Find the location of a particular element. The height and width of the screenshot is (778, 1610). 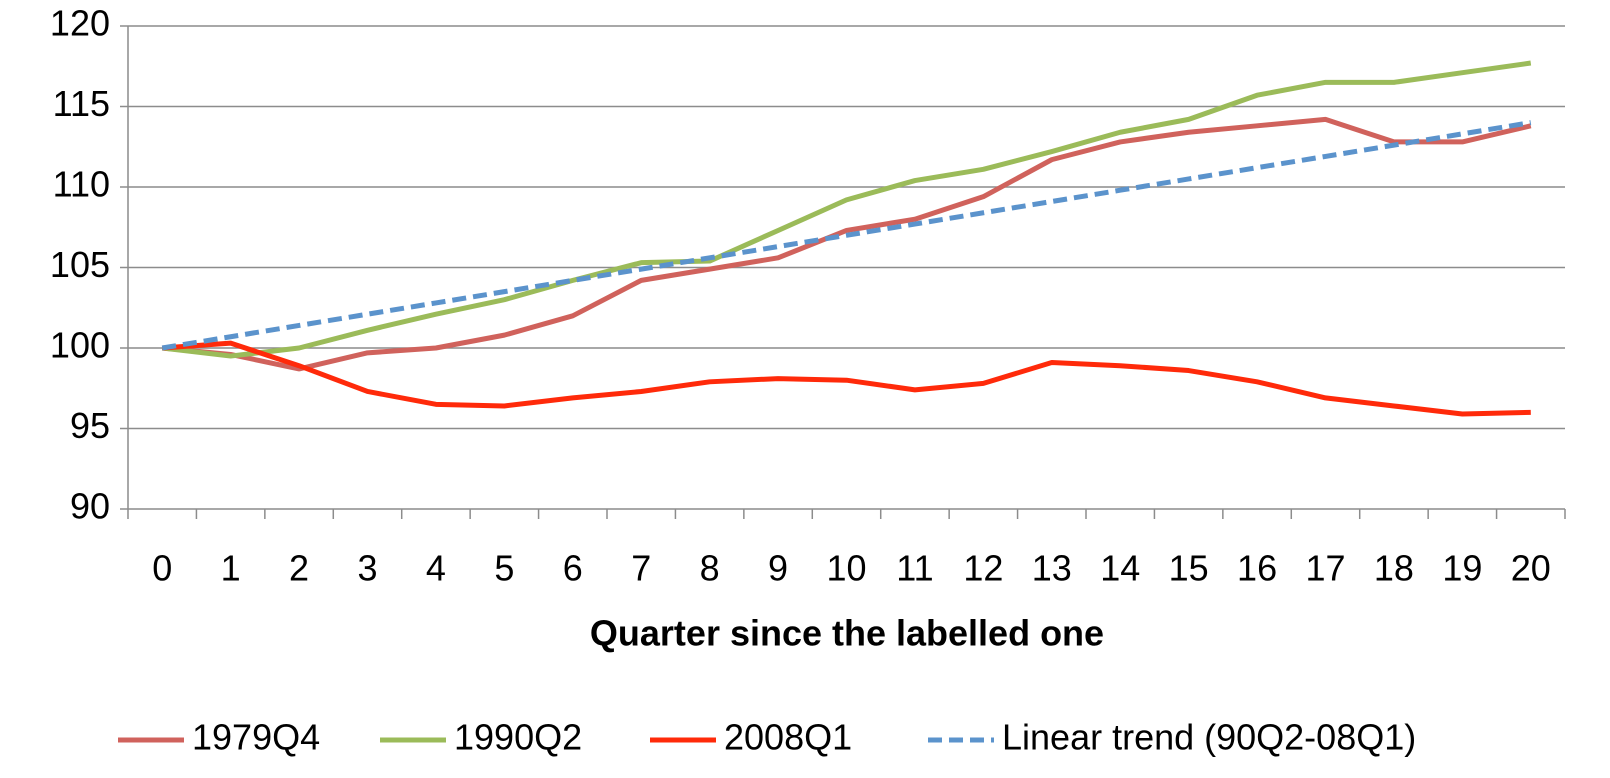

y-tick-label: 100 is located at coordinates (80, 345).